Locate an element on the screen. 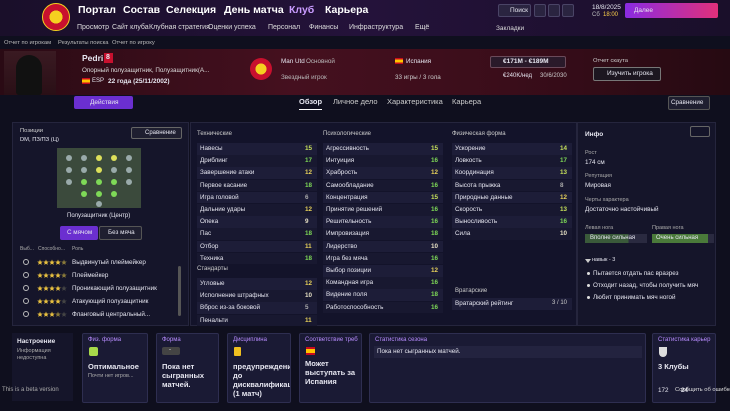  without-ball-button is located at coordinates (120, 233).